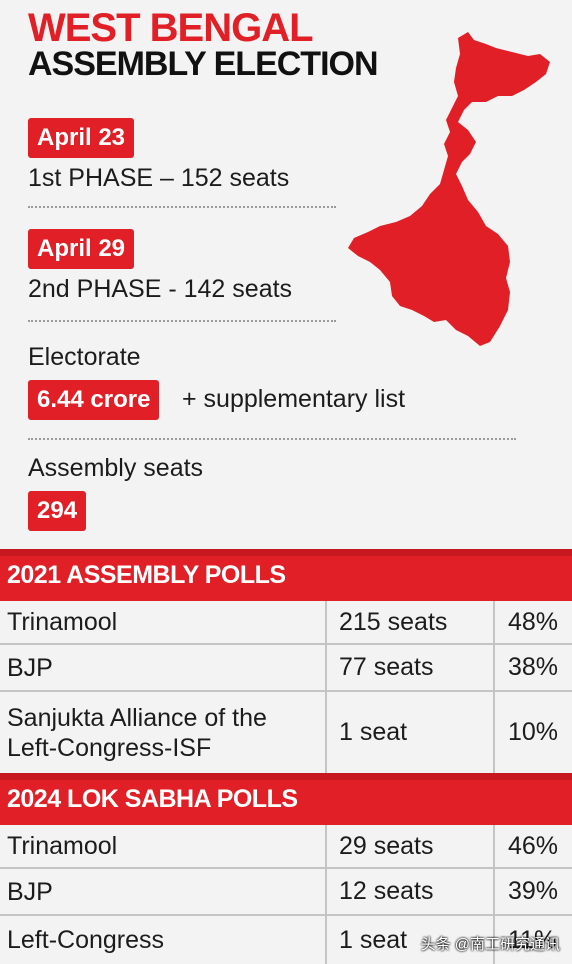  Describe the element at coordinates (286, 668) in the screenshot. I see `table-row: BJP 77 seats 38%` at that location.